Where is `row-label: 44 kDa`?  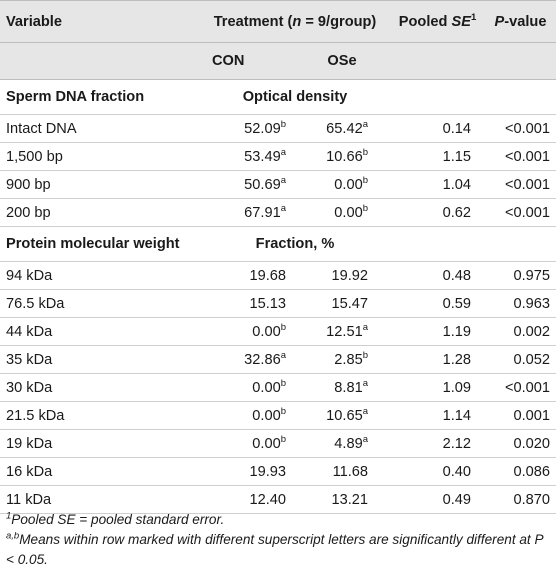
row-label: 44 kDa is located at coordinates (100, 331).